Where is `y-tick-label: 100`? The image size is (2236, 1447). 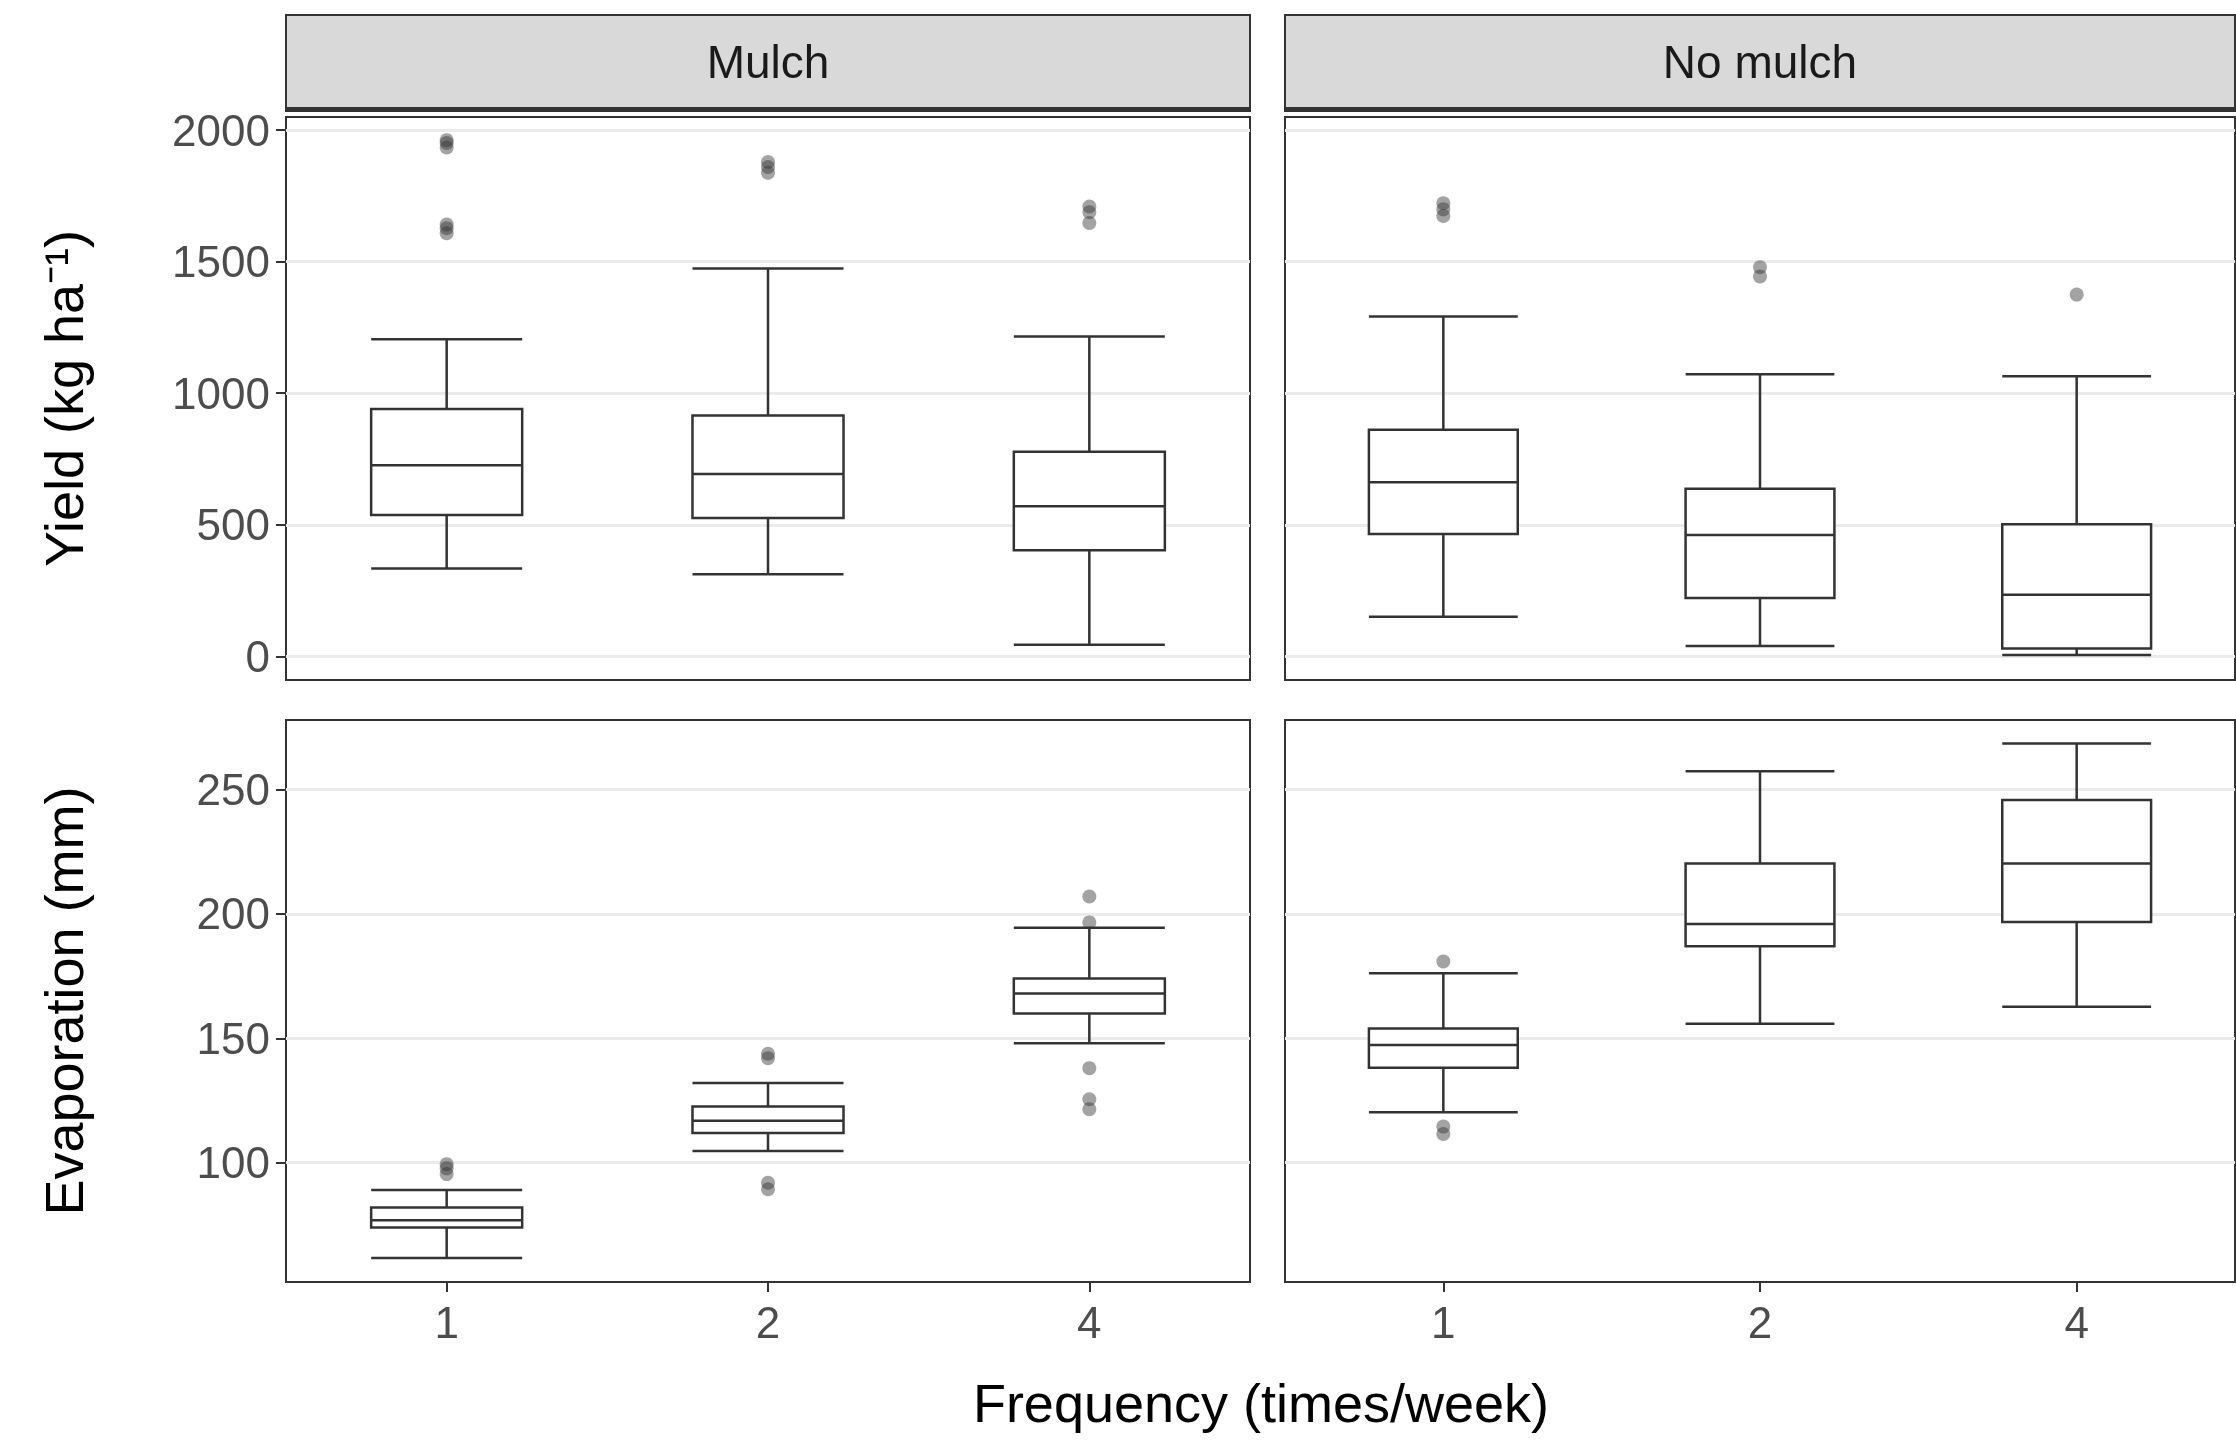
y-tick-label: 100 is located at coordinates (233, 1163).